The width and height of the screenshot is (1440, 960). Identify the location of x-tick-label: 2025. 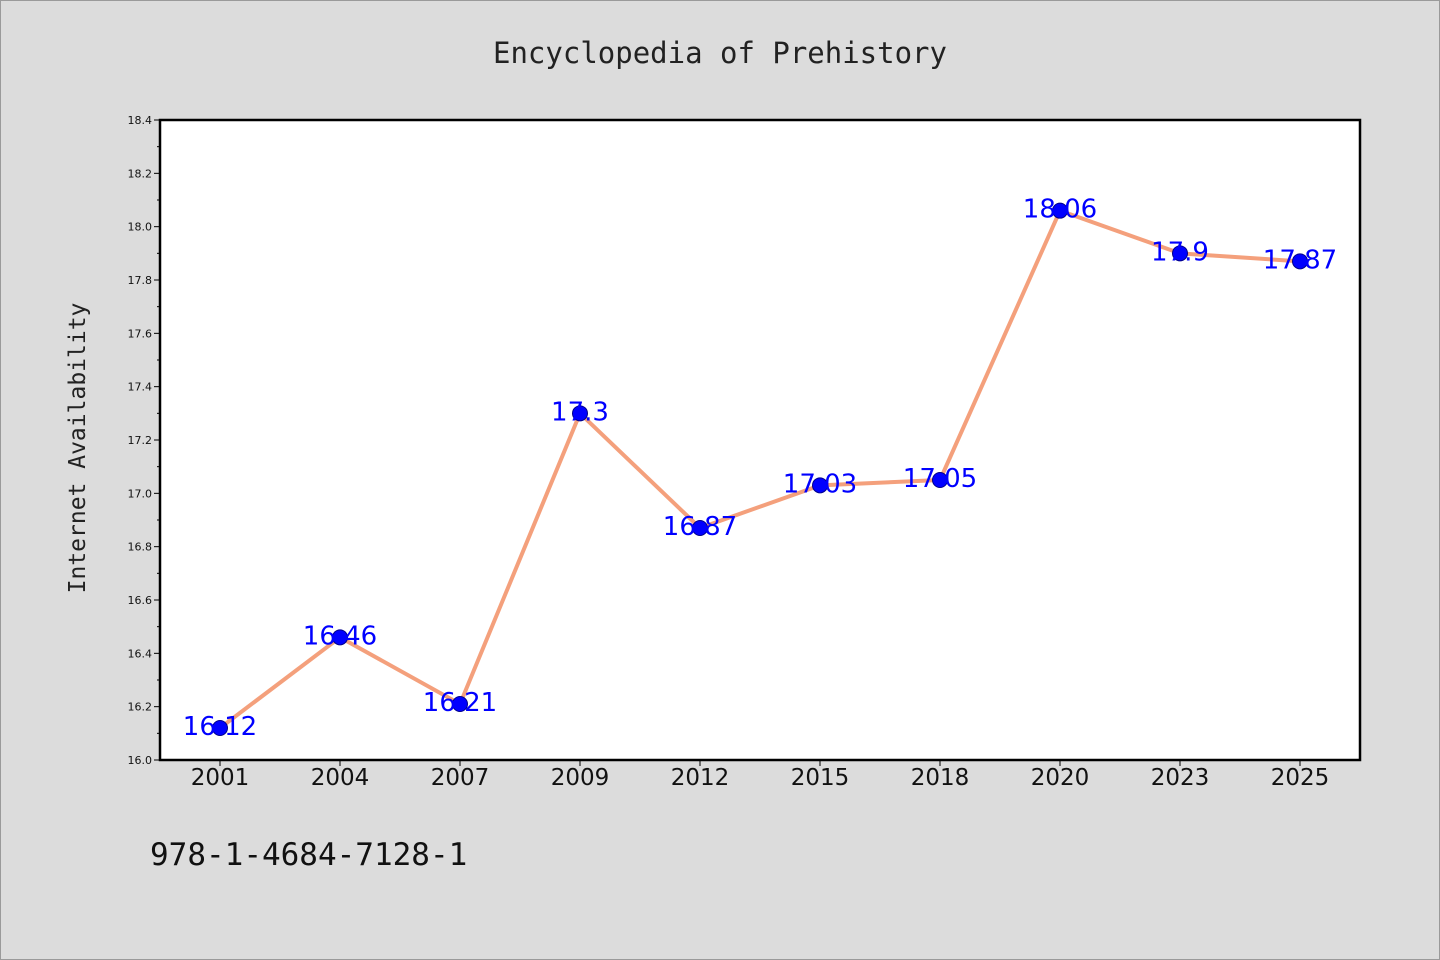
(1300, 778).